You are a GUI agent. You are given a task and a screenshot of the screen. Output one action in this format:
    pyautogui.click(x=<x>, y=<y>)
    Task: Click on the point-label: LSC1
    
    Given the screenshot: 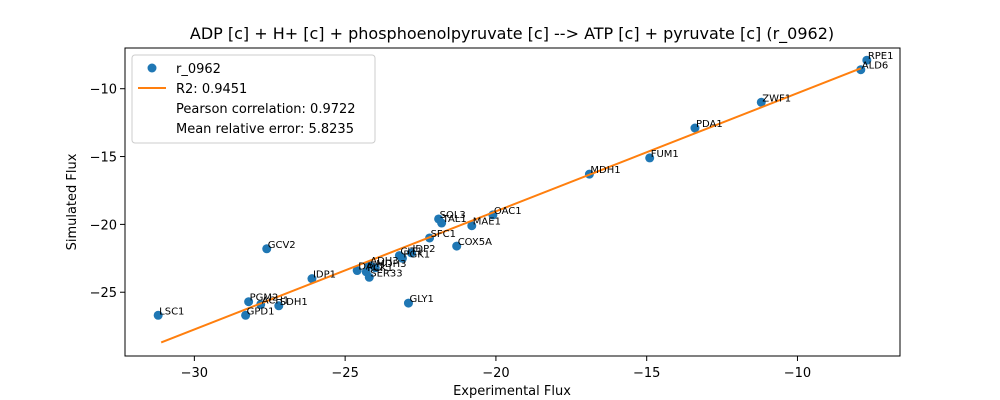 What is the action you would take?
    pyautogui.click(x=171, y=311)
    